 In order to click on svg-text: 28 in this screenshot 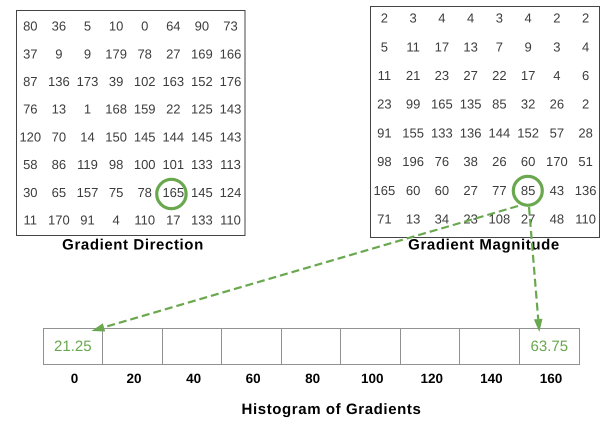, I will do `click(585, 132)`.